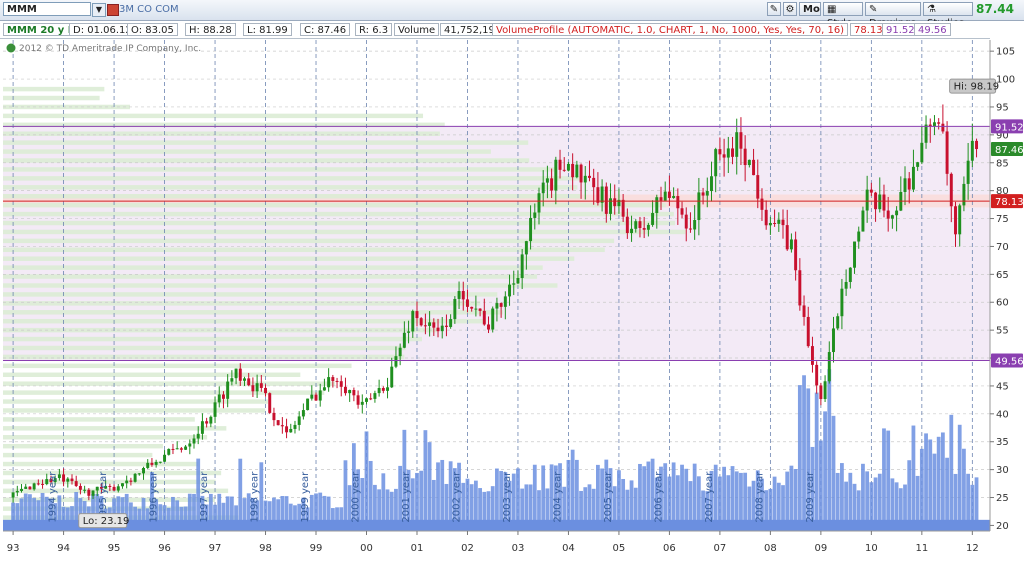 The image size is (1024, 571). Describe the element at coordinates (810, 9) in the screenshot. I see `mode-button: Mo` at that location.